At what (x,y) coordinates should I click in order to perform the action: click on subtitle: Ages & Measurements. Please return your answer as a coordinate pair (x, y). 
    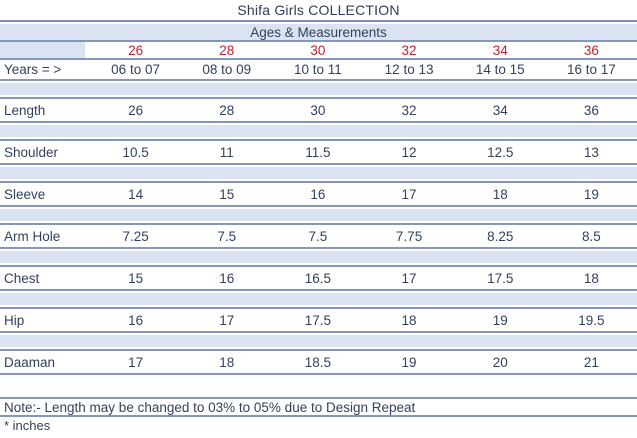
    Looking at the image, I should click on (318, 32).